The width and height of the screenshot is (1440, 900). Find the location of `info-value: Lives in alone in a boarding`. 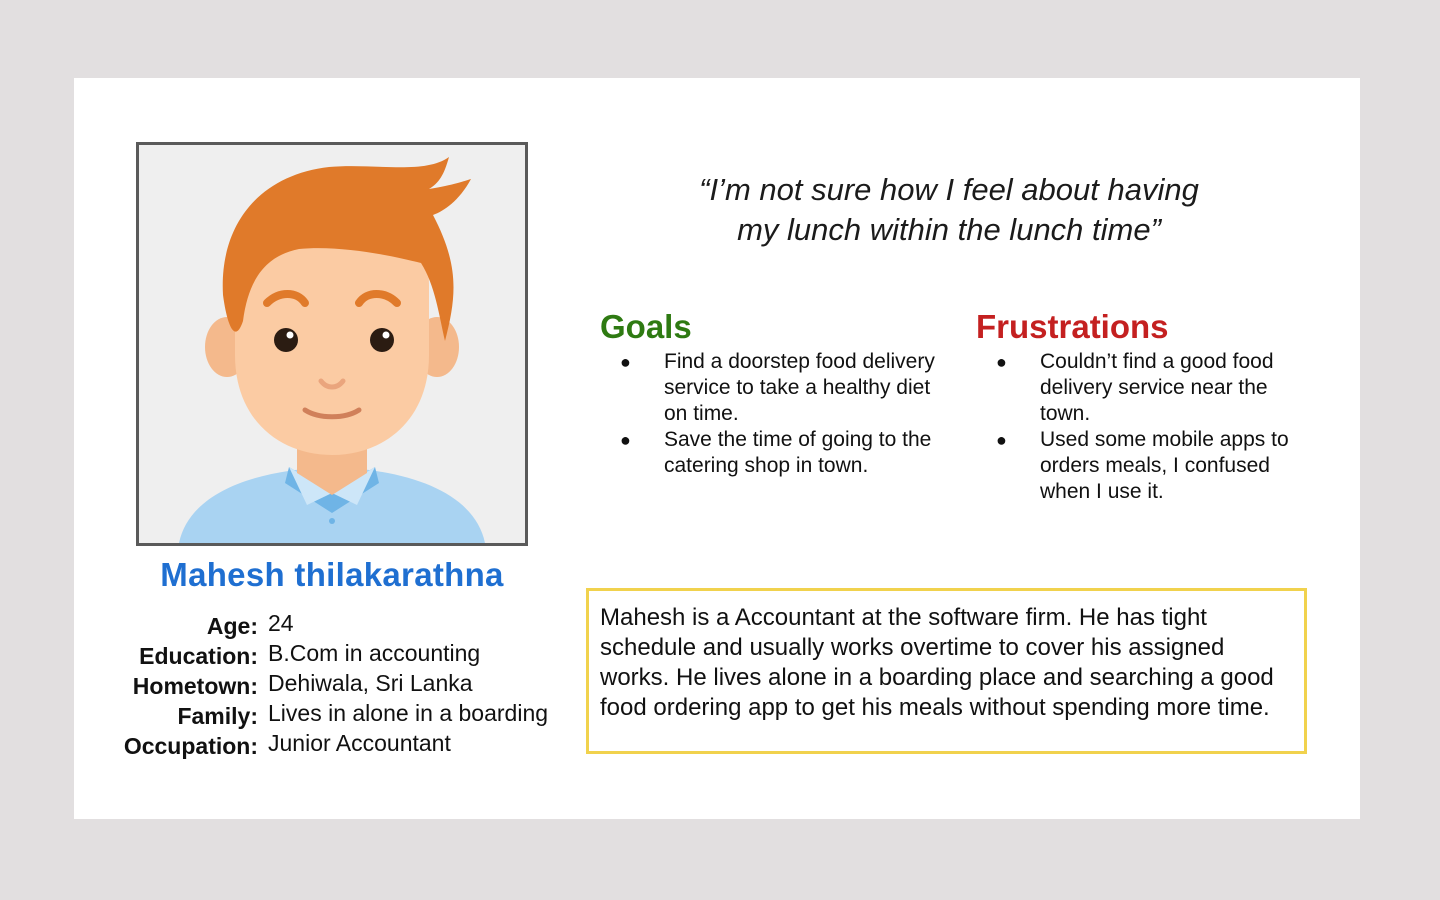

info-value: Lives in alone in a boarding is located at coordinates (408, 713).